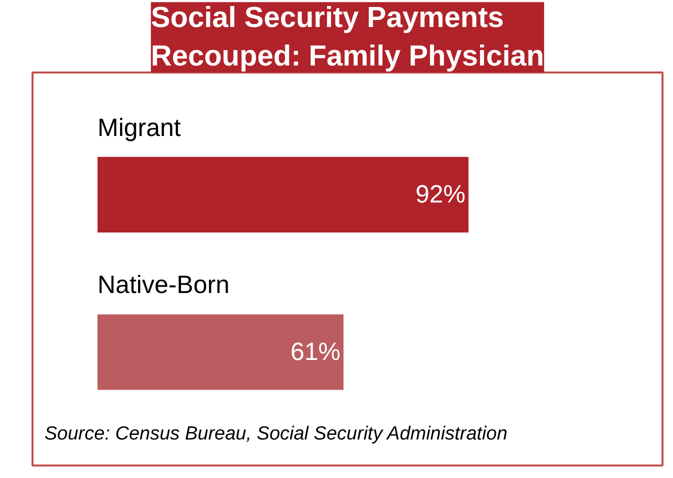 This screenshot has width=673, height=478. I want to click on data-label: 61%, so click(315, 352).